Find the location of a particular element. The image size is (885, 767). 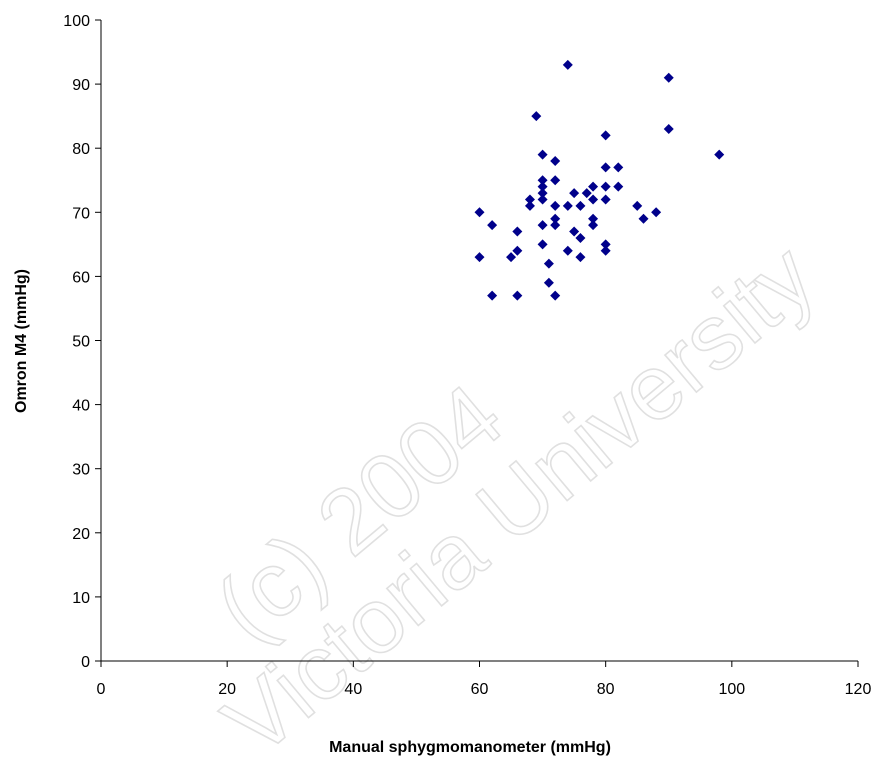

x-tick-label: 0 is located at coordinates (101, 689).